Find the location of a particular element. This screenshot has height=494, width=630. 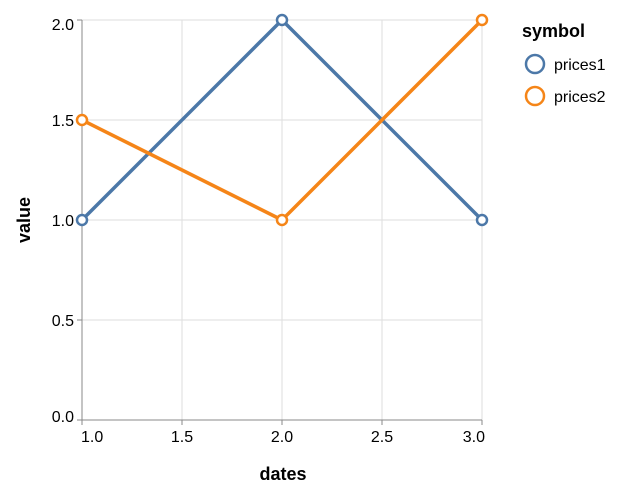

x-tick-label: 1.5 is located at coordinates (182, 437).